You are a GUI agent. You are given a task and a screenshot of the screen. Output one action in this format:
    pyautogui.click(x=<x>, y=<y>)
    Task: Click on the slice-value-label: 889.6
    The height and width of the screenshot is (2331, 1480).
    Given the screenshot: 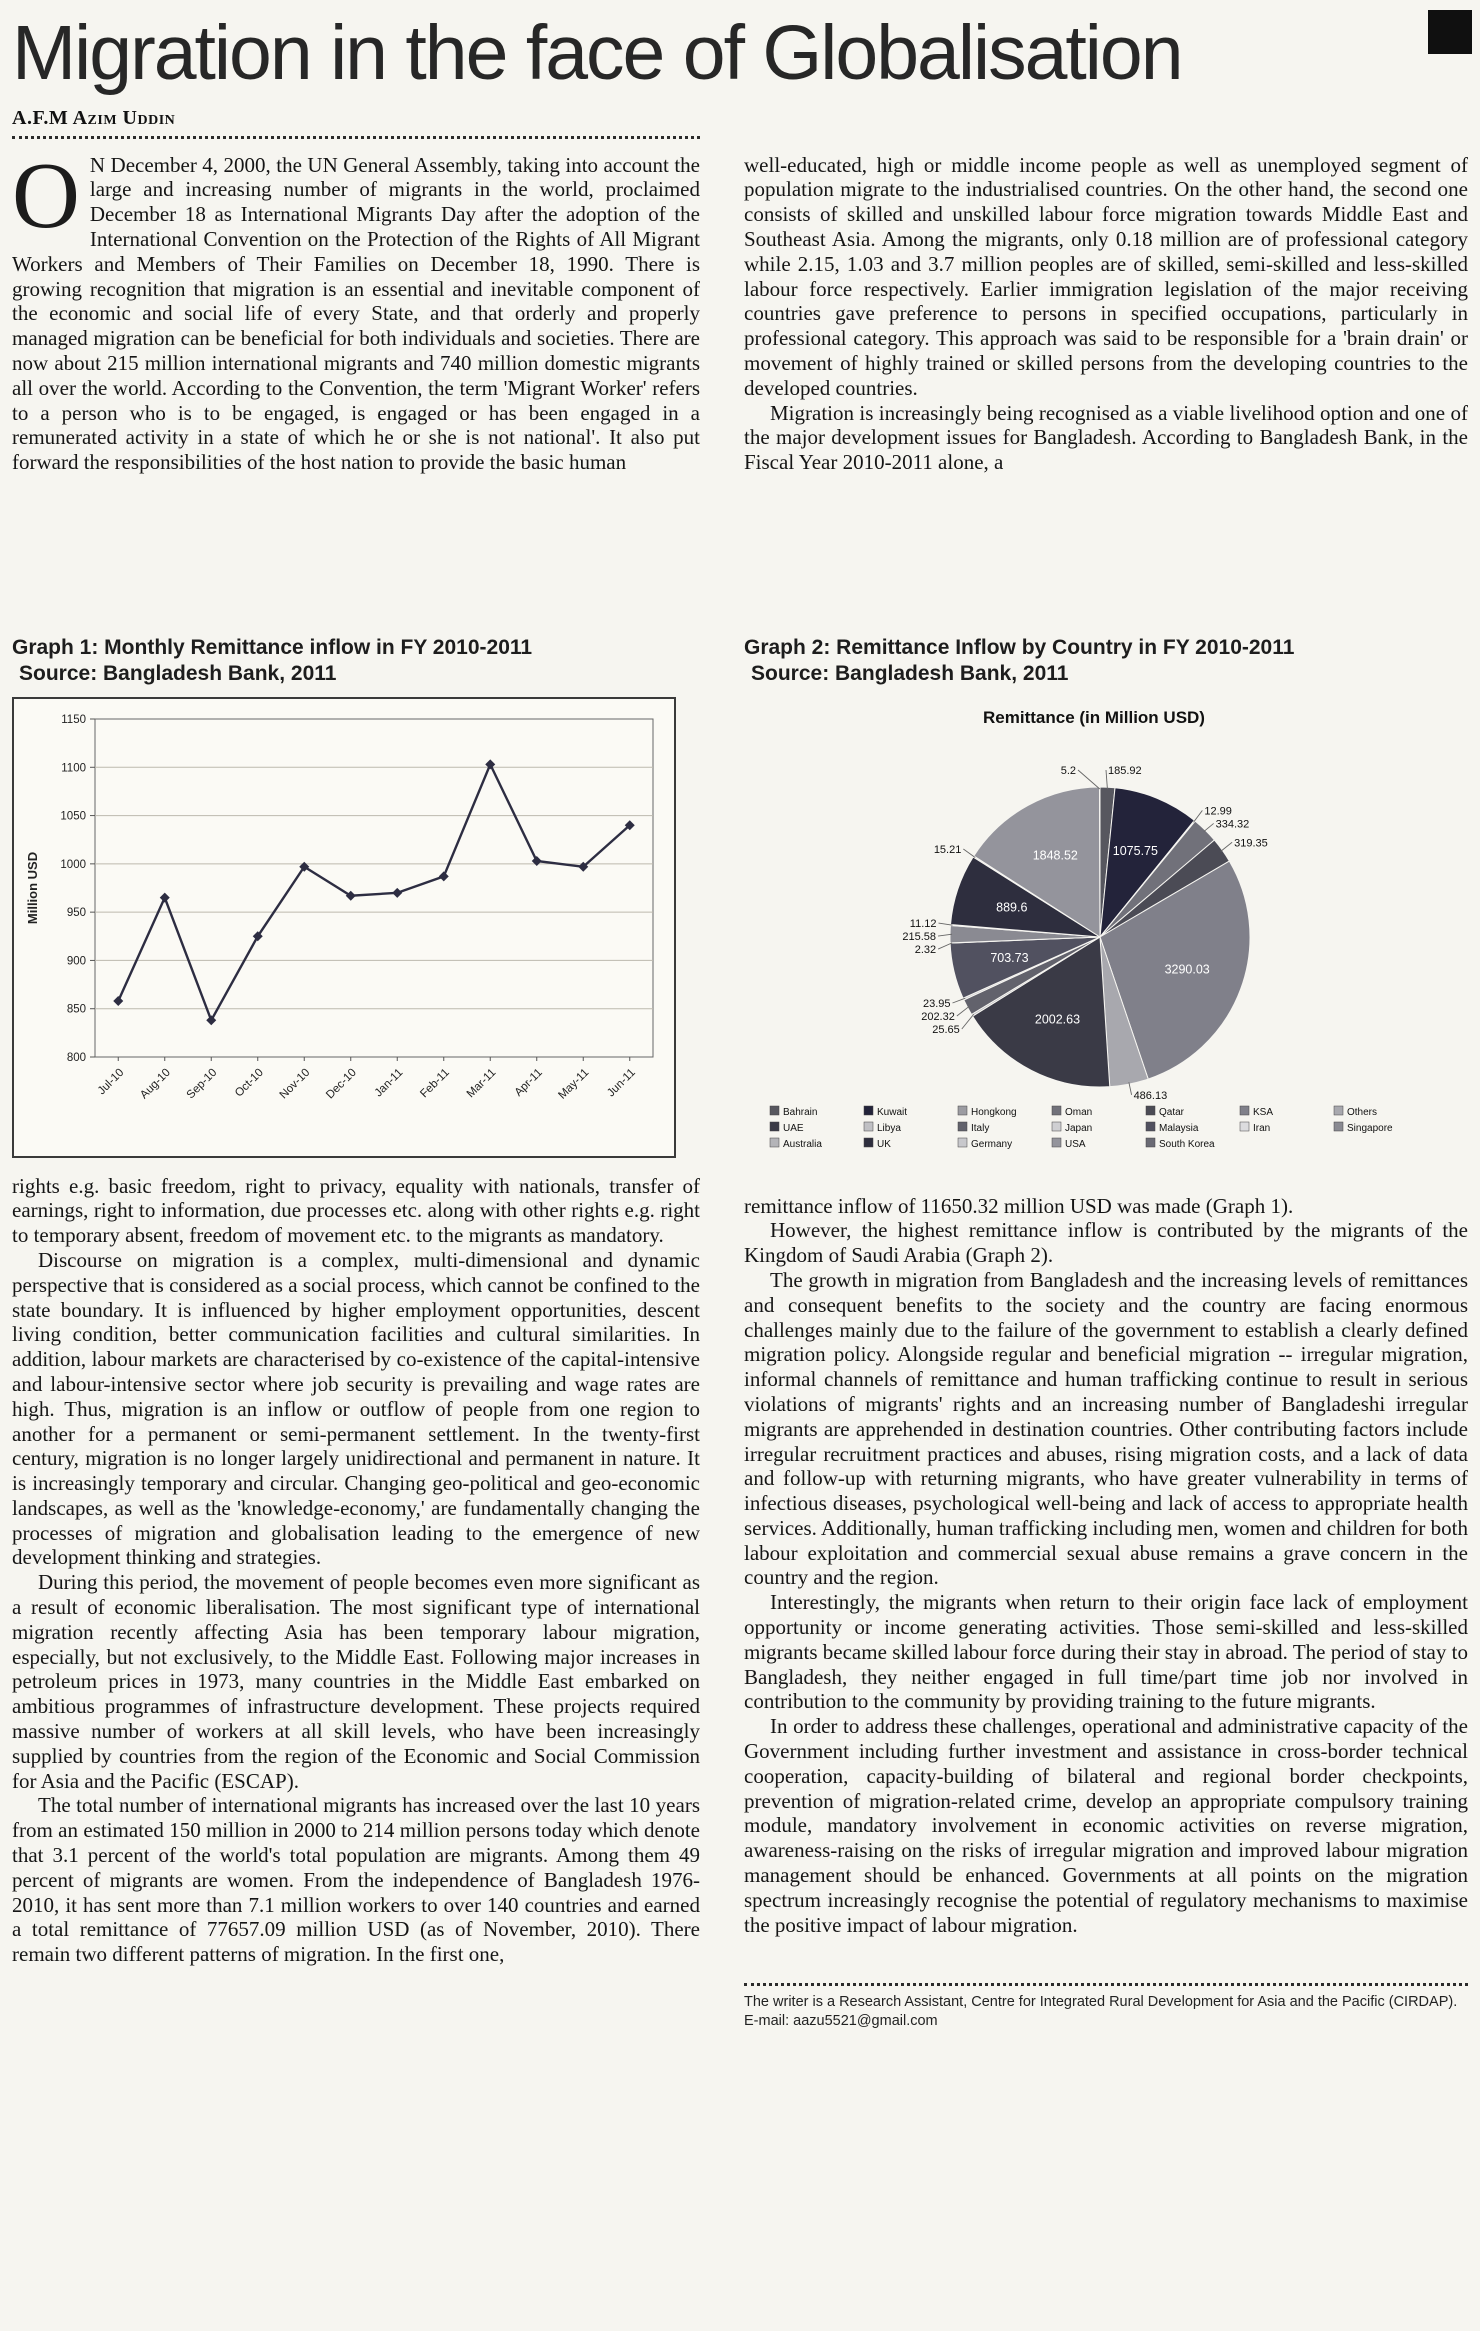 What is the action you would take?
    pyautogui.click(x=1011, y=907)
    